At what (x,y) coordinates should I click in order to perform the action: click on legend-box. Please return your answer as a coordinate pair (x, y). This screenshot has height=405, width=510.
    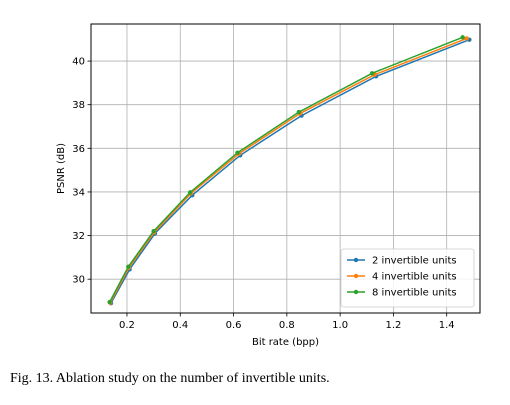
    Looking at the image, I should click on (407, 278).